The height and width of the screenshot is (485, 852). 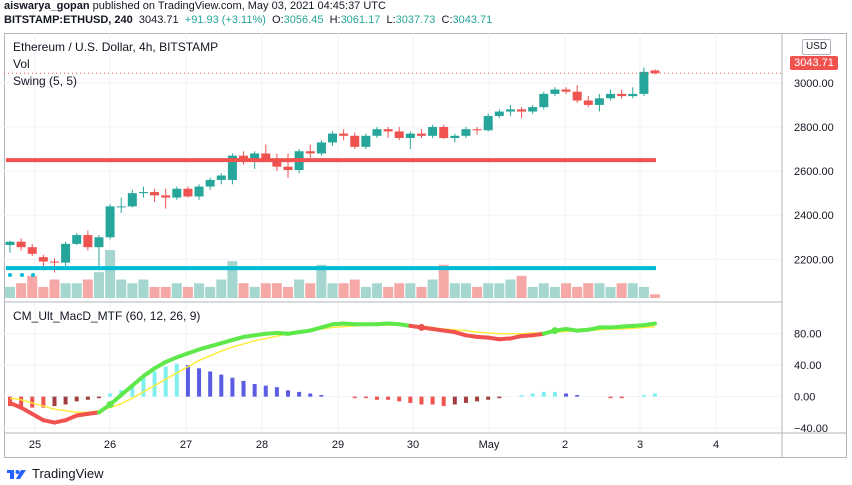 What do you see at coordinates (413, 445) in the screenshot?
I see `time-tick-label: 30` at bounding box center [413, 445].